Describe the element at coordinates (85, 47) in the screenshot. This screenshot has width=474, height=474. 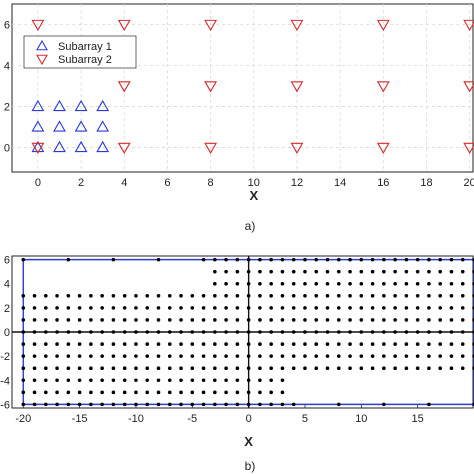
I see `legend-entry: Subarray 1` at that location.